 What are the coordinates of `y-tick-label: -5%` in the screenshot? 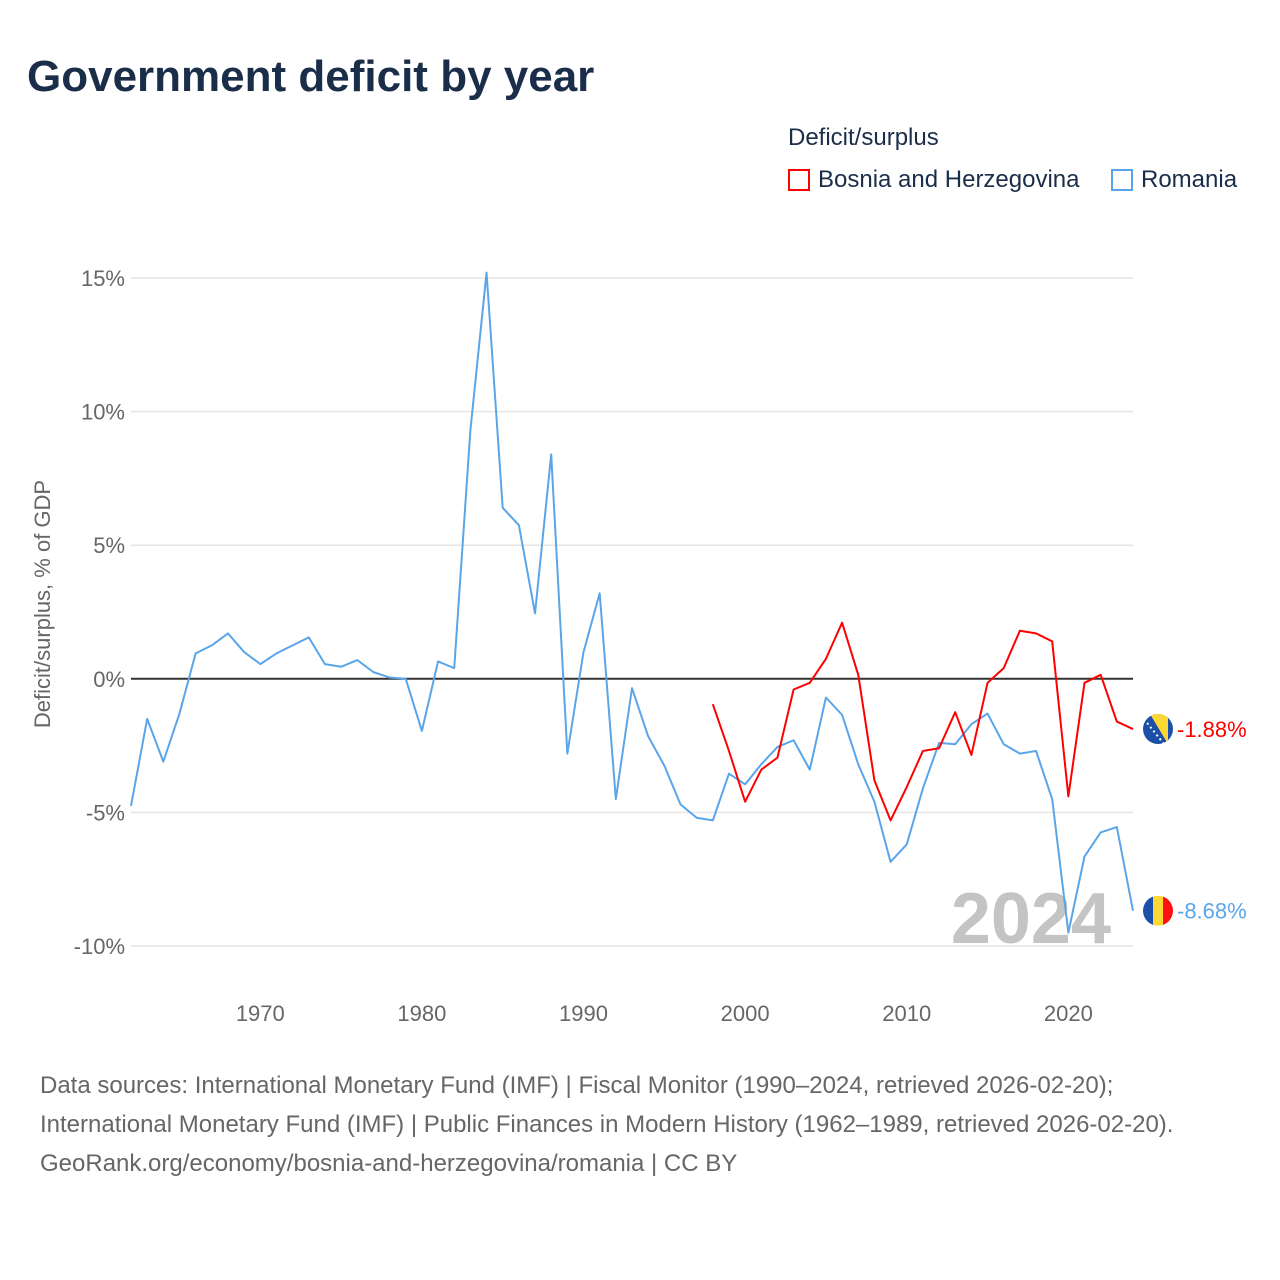 It's located at (105, 812).